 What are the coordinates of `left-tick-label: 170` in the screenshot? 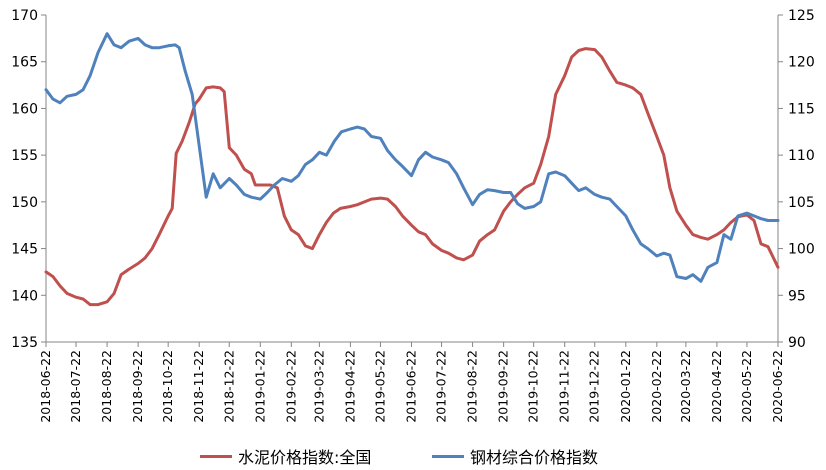 It's located at (24, 16).